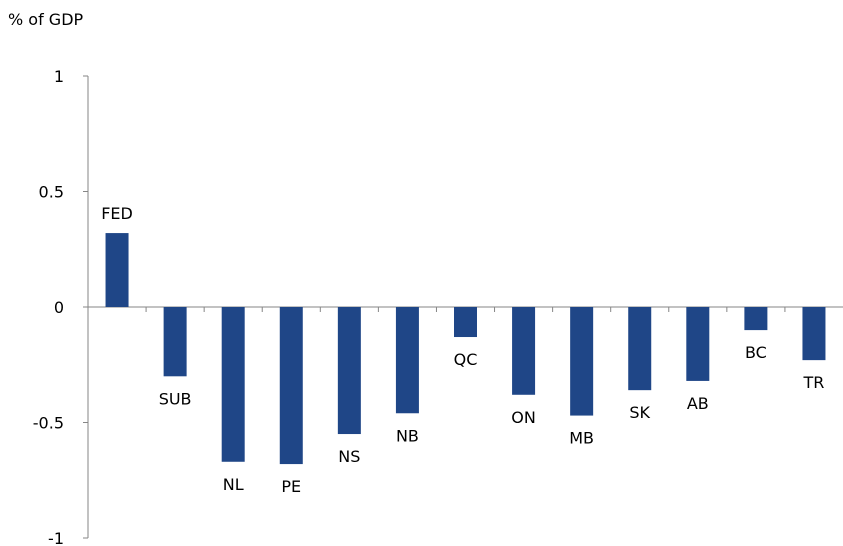  What do you see at coordinates (349, 371) in the screenshot?
I see `bar-ns` at bounding box center [349, 371].